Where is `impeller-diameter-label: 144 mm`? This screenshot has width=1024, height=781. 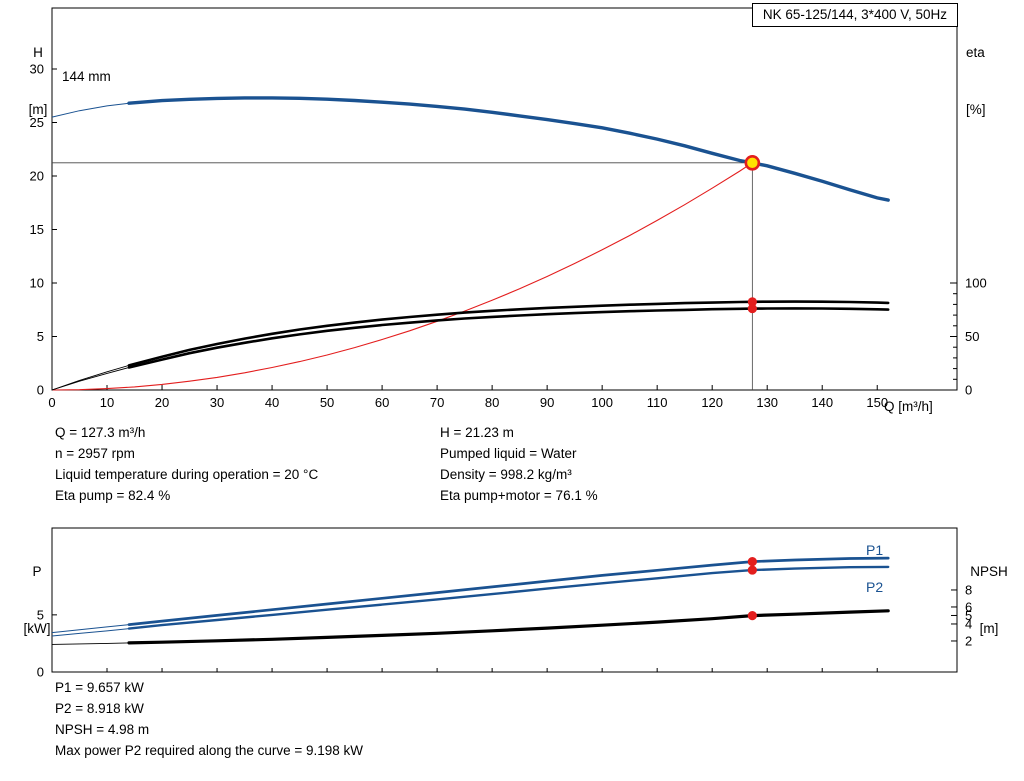 impeller-diameter-label: 144 mm is located at coordinates (86, 76).